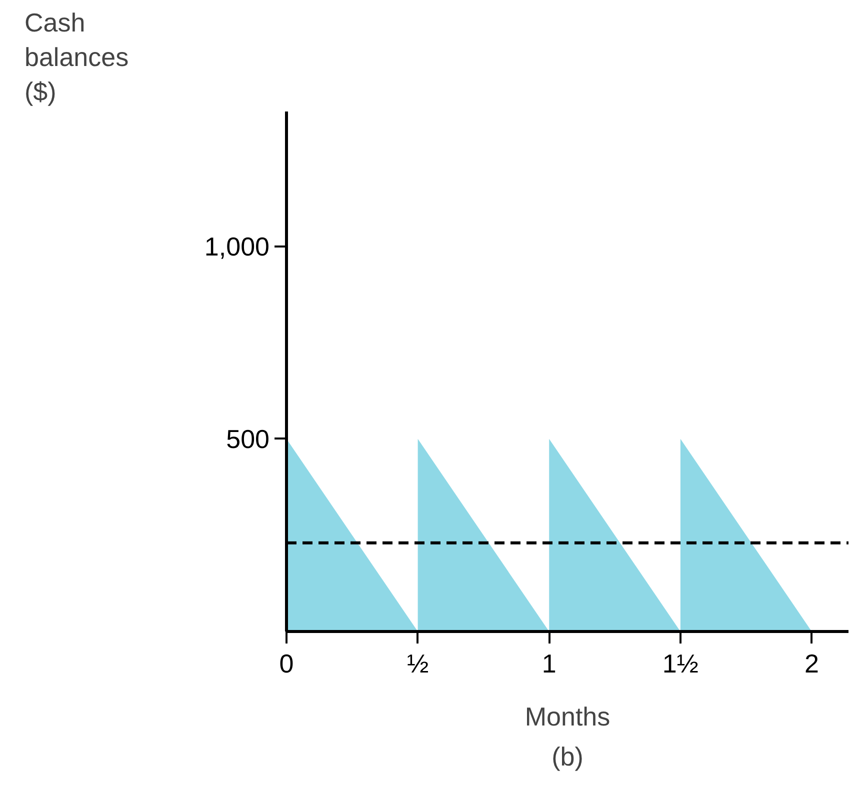 The width and height of the screenshot is (853, 786). I want to click on y-axis-title: Cash balances ($), so click(76, 57).